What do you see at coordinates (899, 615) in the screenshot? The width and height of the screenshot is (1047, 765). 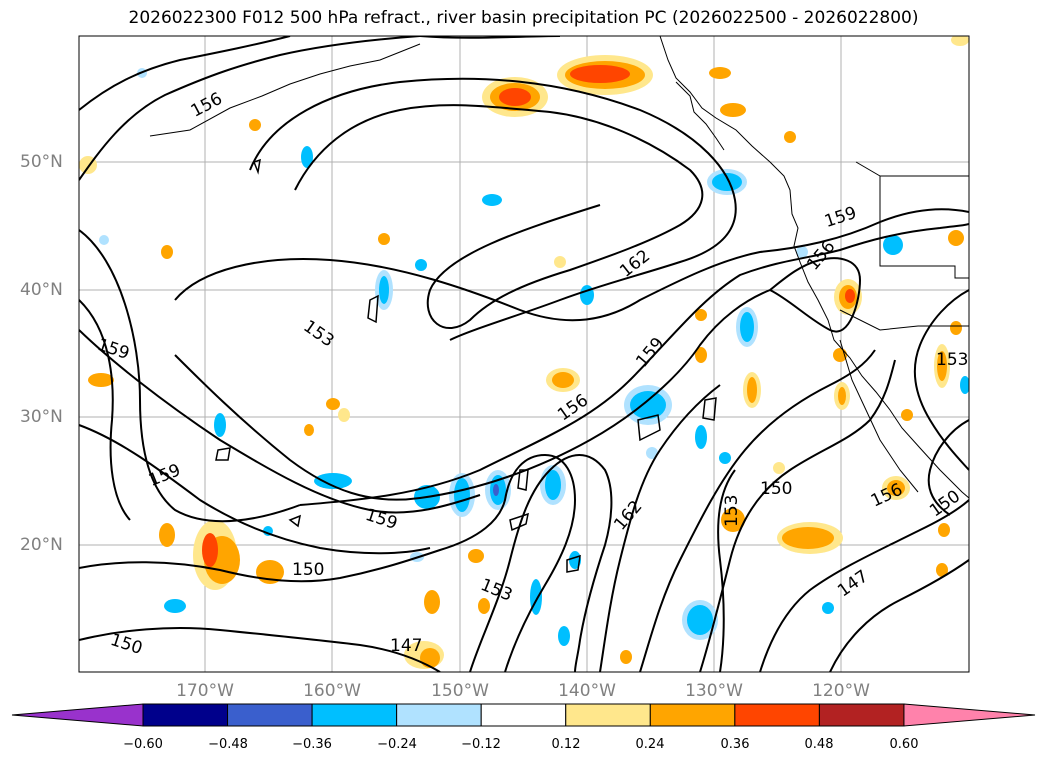 I see `contour-147-southeast` at bounding box center [899, 615].